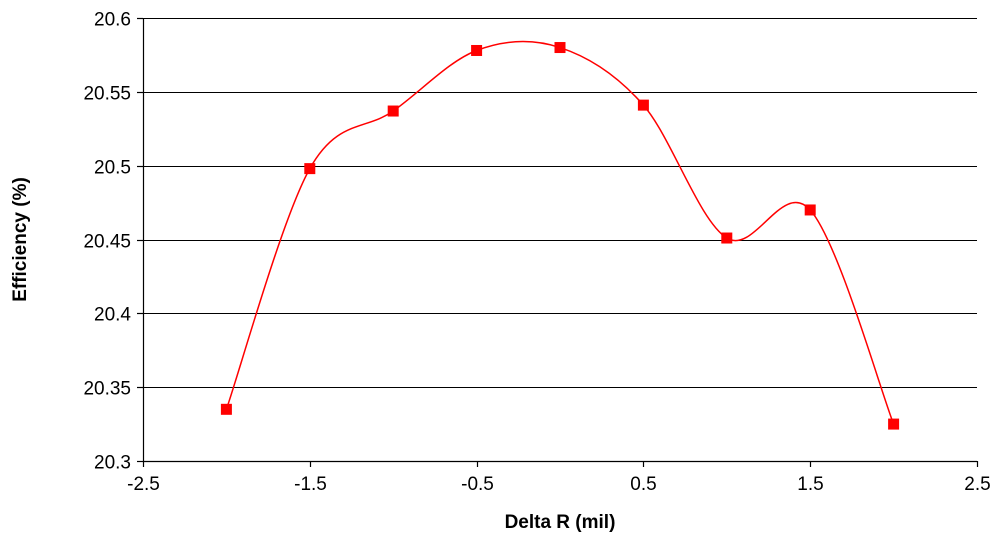 This screenshot has height=533, width=1003. Describe the element at coordinates (643, 484) in the screenshot. I see `x-tick-label: 0.5` at that location.